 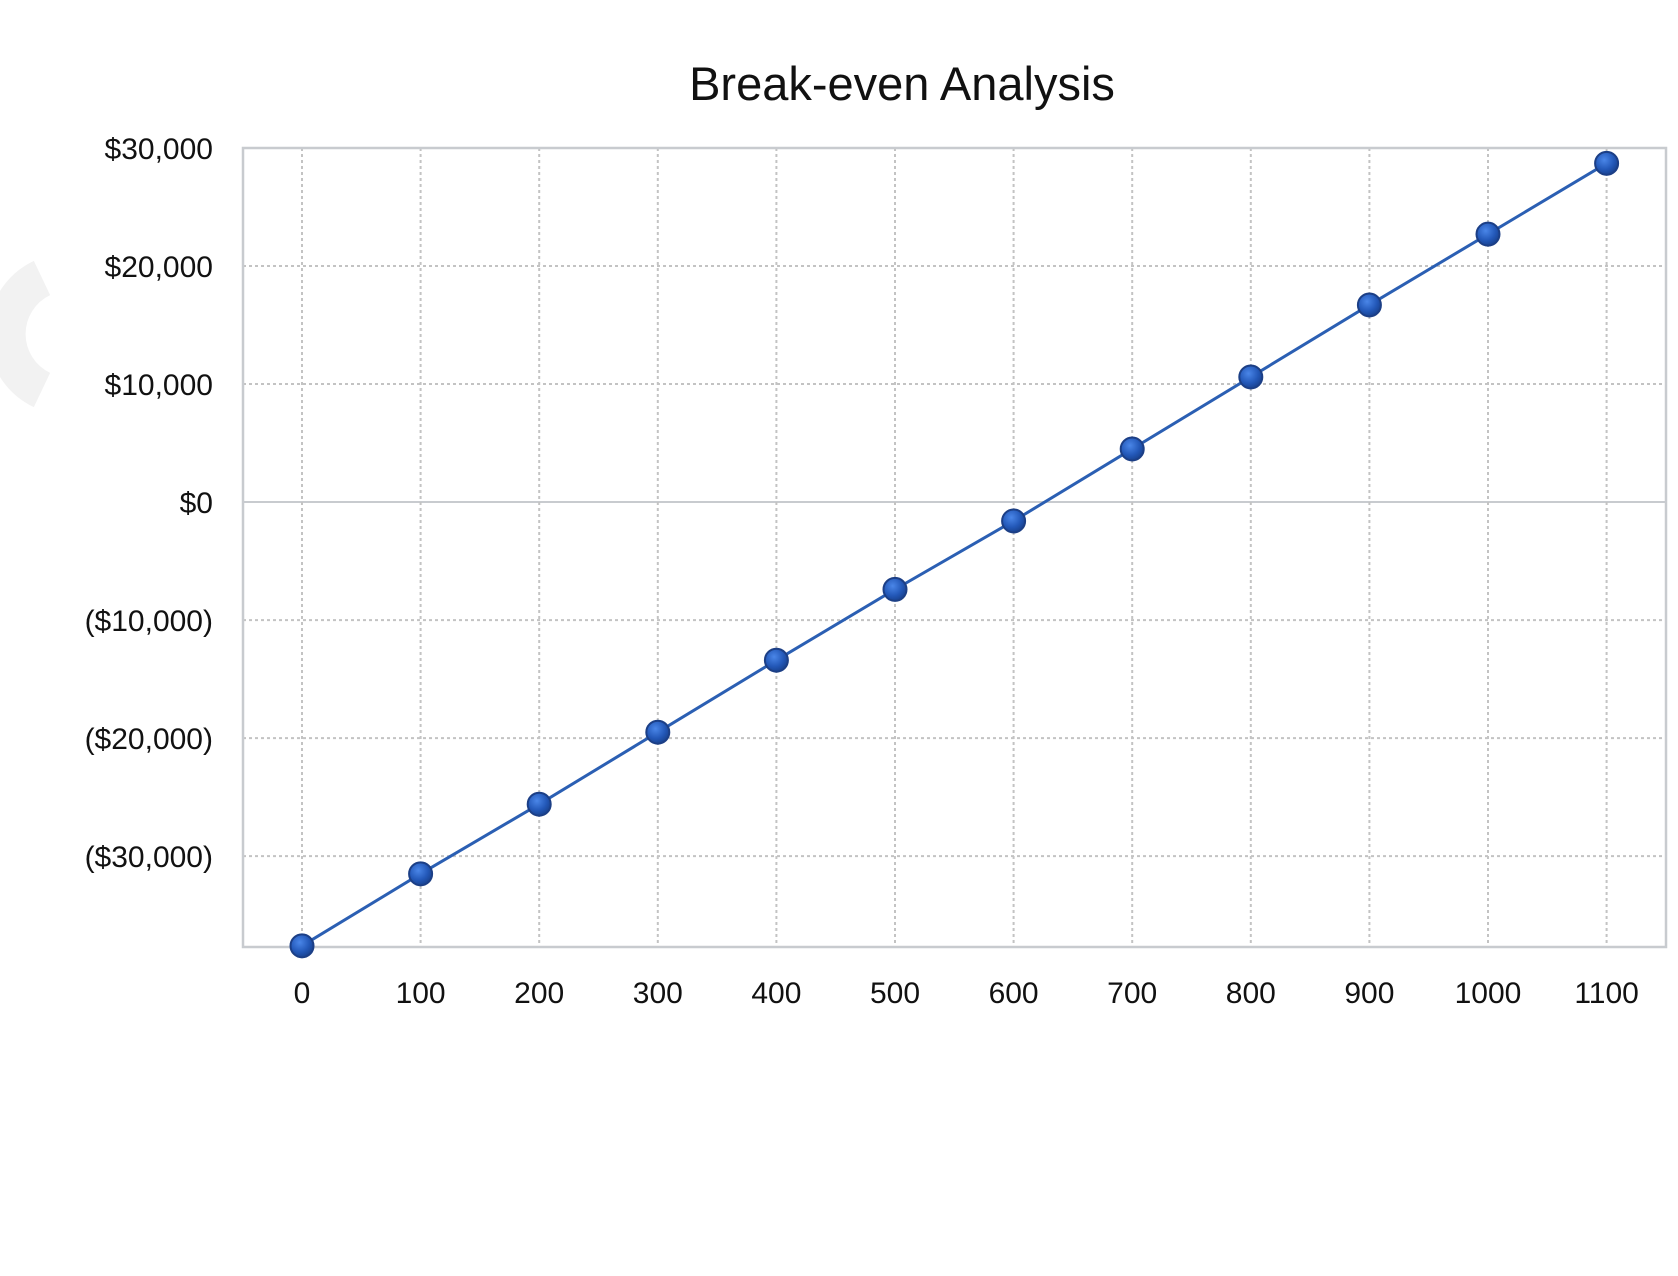 What do you see at coordinates (149, 739) in the screenshot?
I see `y-tick-label: ($20,000)` at bounding box center [149, 739].